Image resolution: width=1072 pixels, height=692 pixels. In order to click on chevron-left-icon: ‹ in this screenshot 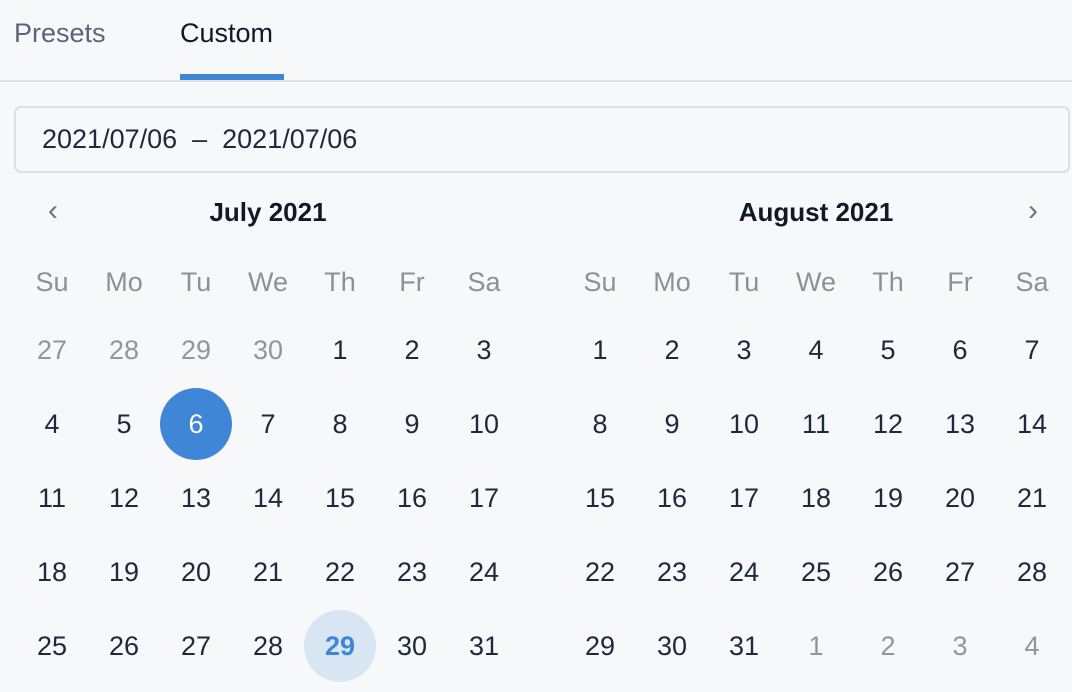, I will do `click(53, 210)`.